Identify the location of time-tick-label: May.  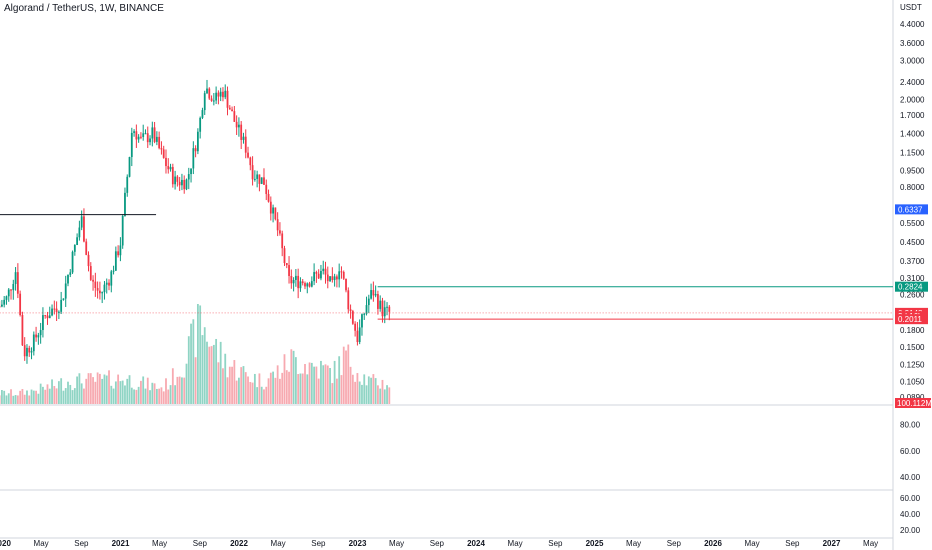
(278, 543).